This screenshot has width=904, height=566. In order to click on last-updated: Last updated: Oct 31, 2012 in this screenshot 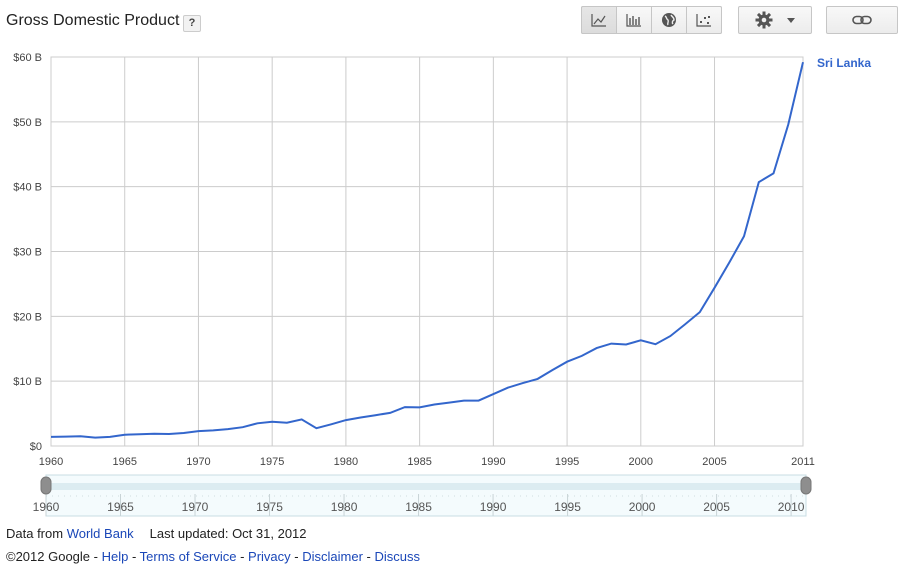, I will do `click(228, 533)`.